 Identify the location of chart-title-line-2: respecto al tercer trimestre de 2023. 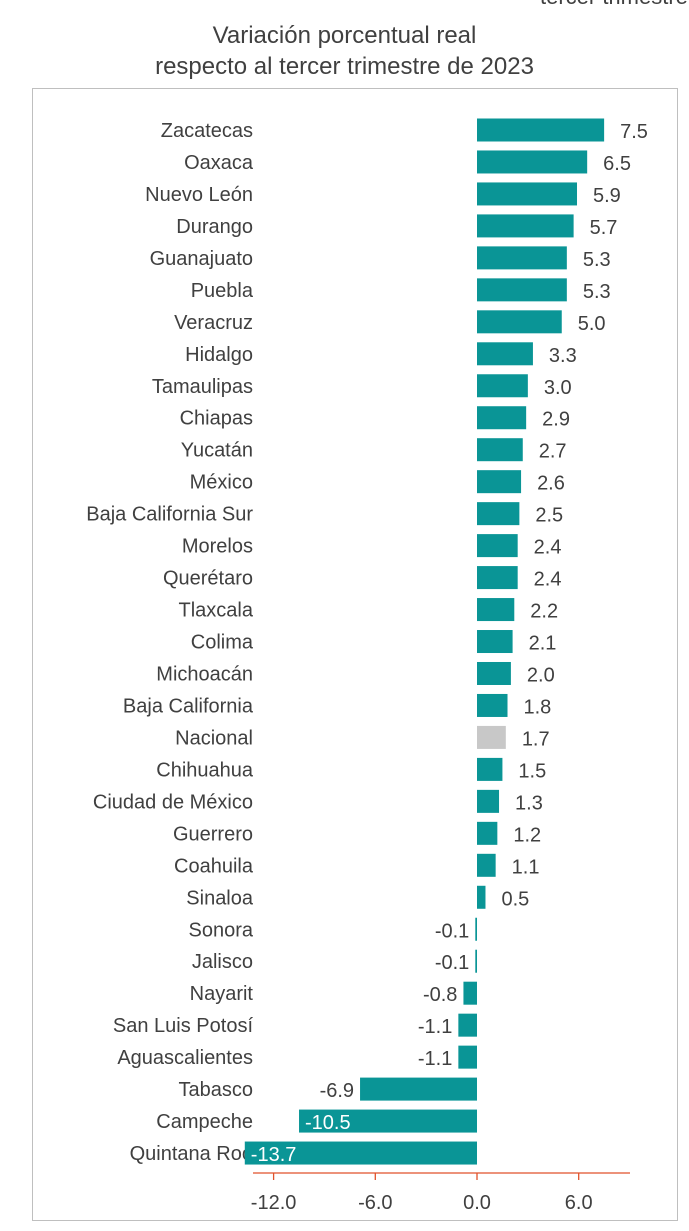
(344, 66).